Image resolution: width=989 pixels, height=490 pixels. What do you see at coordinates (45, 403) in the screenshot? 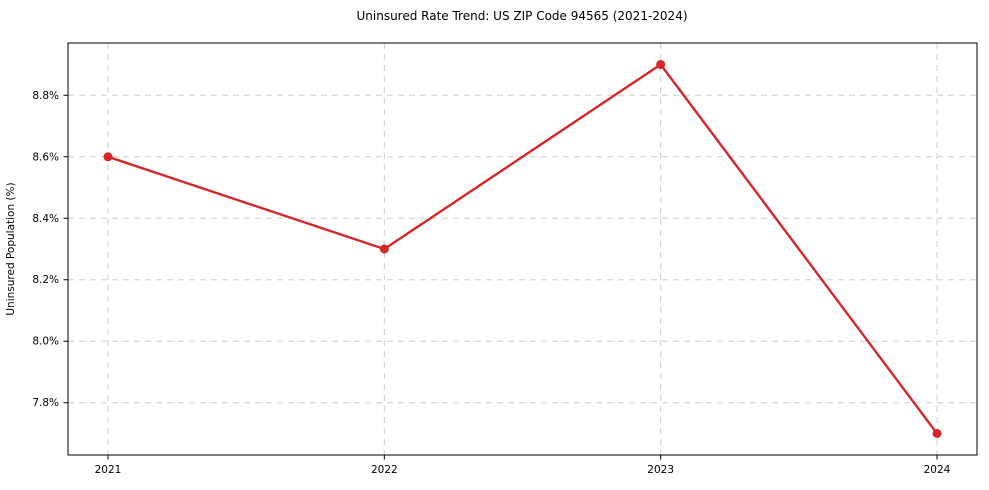
I see `y-tick-label: 7.8%` at bounding box center [45, 403].